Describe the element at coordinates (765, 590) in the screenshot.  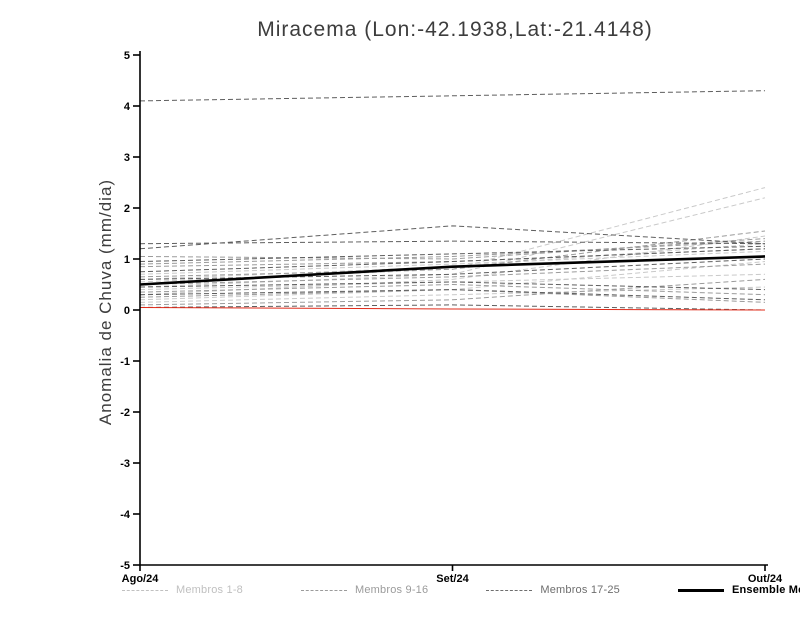
I see `legend-label: Ensemble Mean` at that location.